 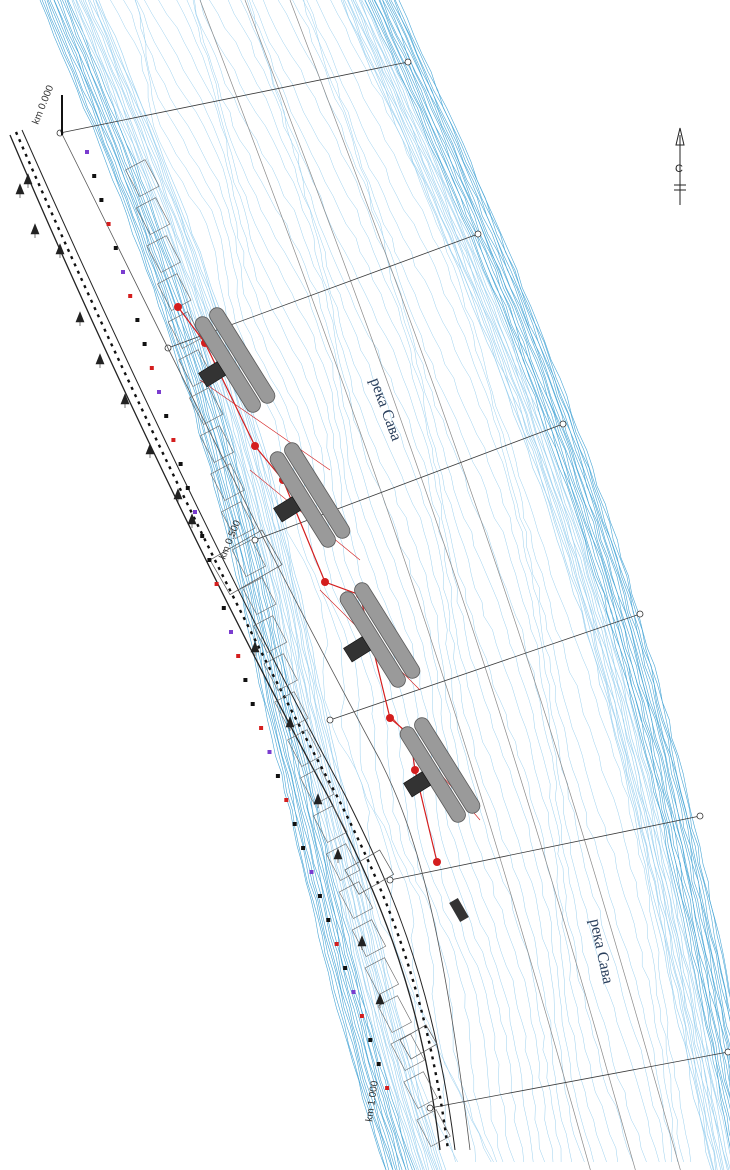 What do you see at coordinates (330, 720) in the screenshot?
I see `cross-section-start-marker` at bounding box center [330, 720].